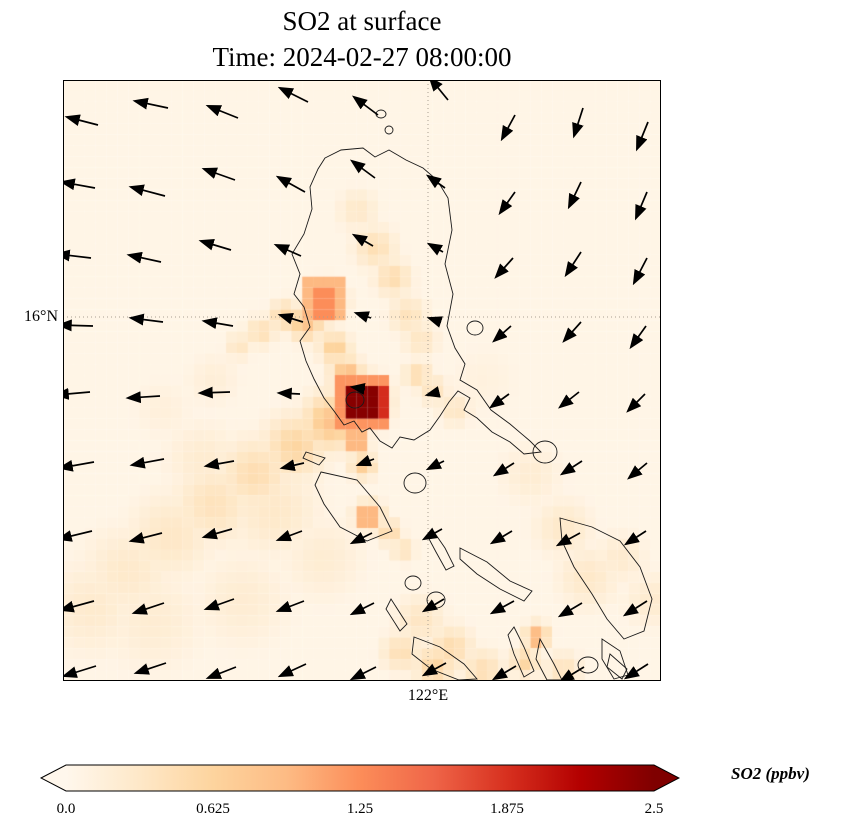 The width and height of the screenshot is (841, 836). Describe the element at coordinates (362, 57) in the screenshot. I see `plot-subtitle: Time: 2024-02-27 08:00:00` at that location.